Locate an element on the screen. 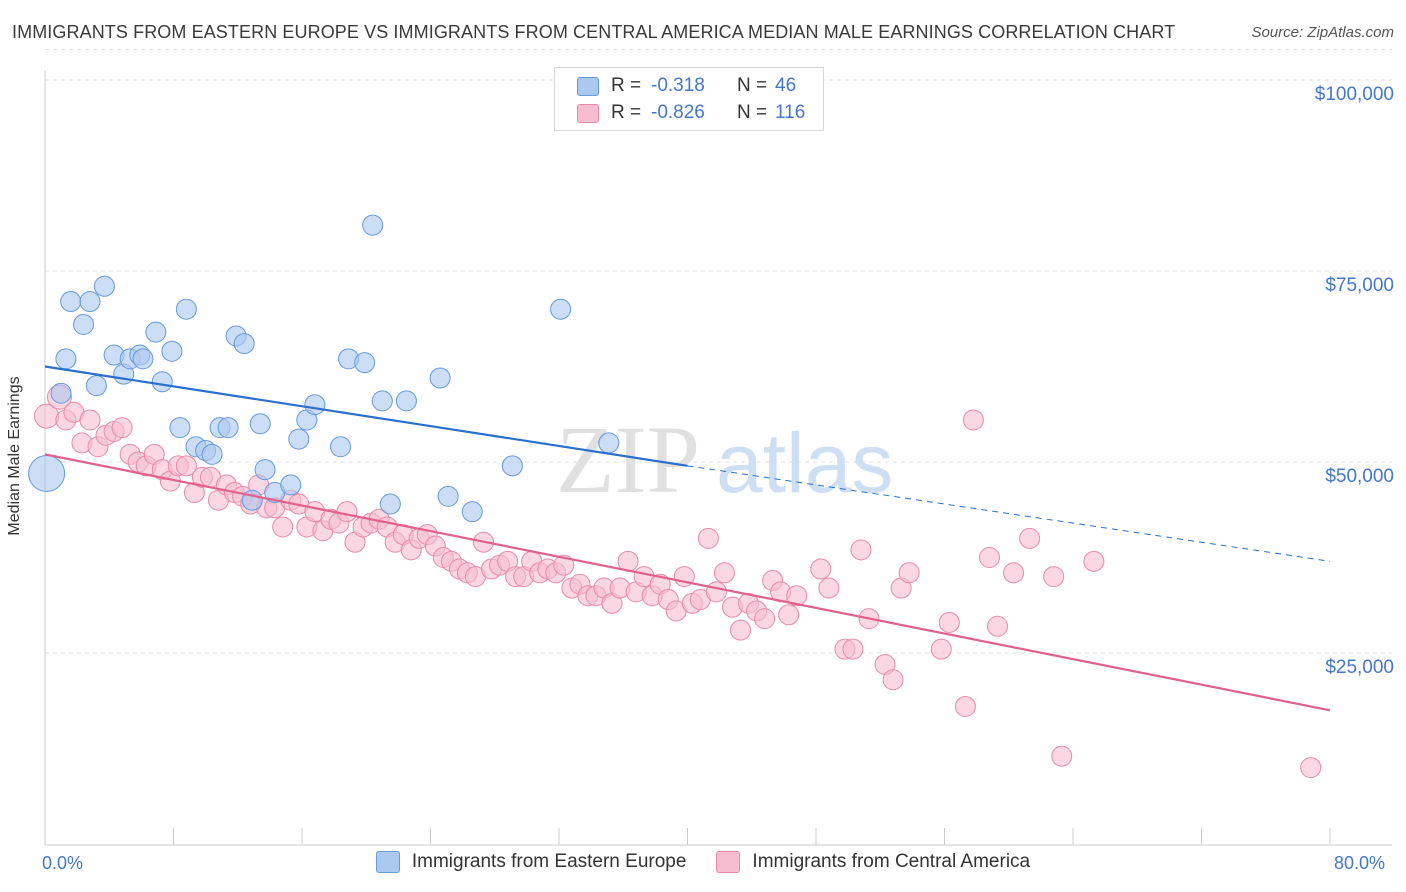 The width and height of the screenshot is (1406, 892). y-tick-label-1: $50,000 is located at coordinates (1359, 476).